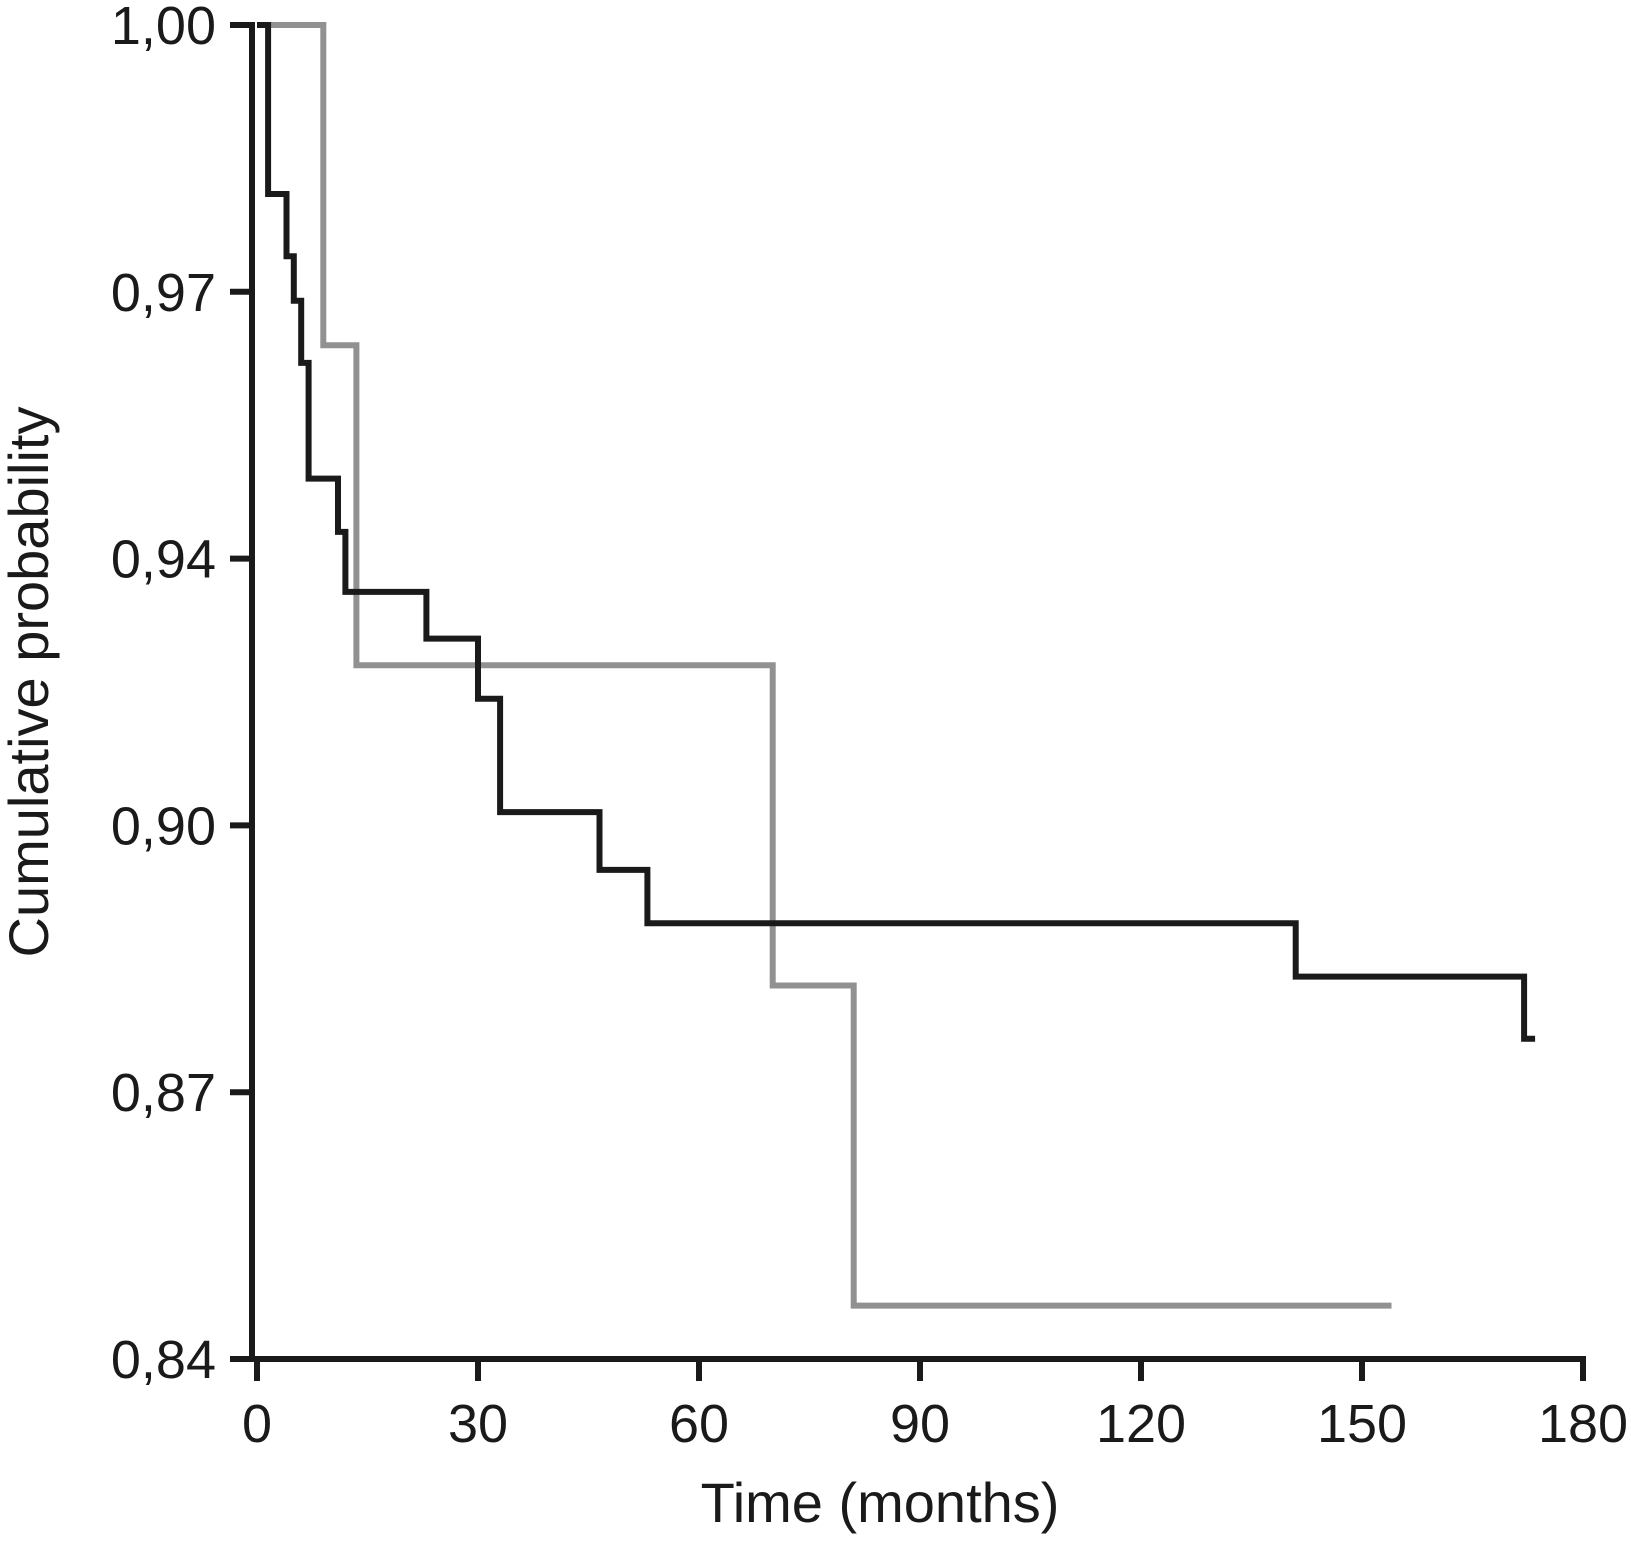 Image resolution: width=1631 pixels, height=1544 pixels. What do you see at coordinates (1362, 1424) in the screenshot?
I see `x-tick-label-150: 150` at bounding box center [1362, 1424].